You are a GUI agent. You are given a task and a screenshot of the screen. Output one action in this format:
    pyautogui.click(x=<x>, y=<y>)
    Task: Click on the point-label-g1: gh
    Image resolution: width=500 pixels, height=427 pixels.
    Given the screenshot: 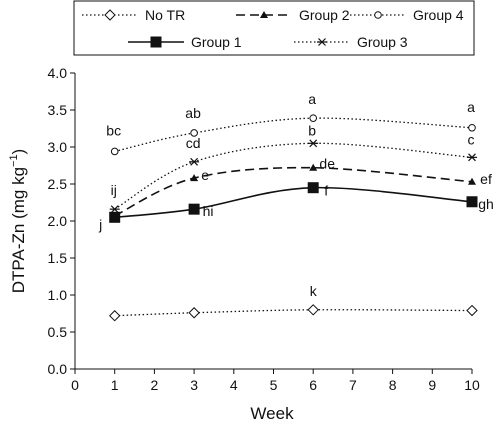 What is the action you would take?
    pyautogui.click(x=486, y=204)
    